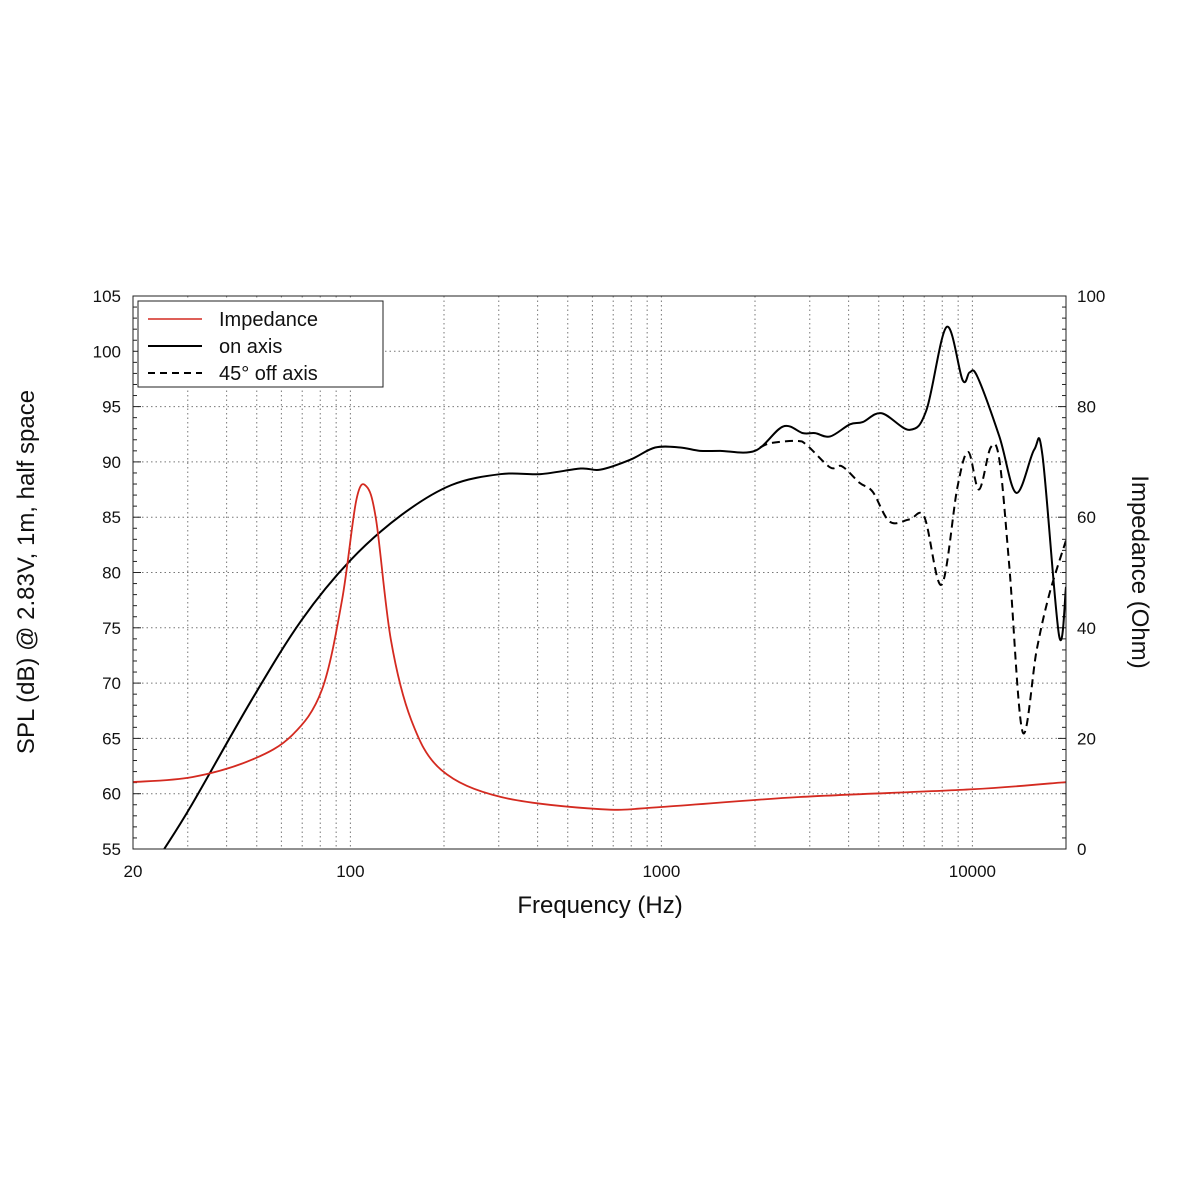  I want to click on y2-tick-label: 20, so click(1086, 738).